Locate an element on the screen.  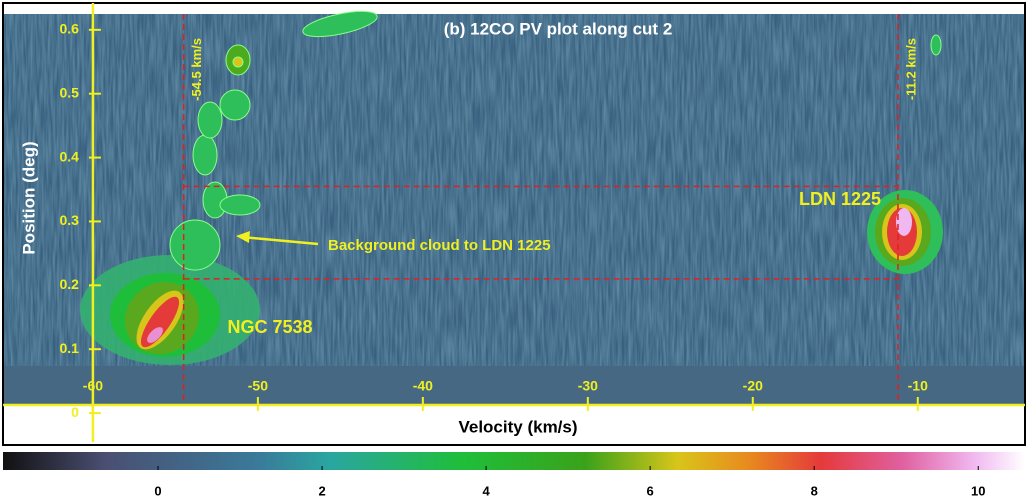
x-tick-label: -50 is located at coordinates (258, 386).